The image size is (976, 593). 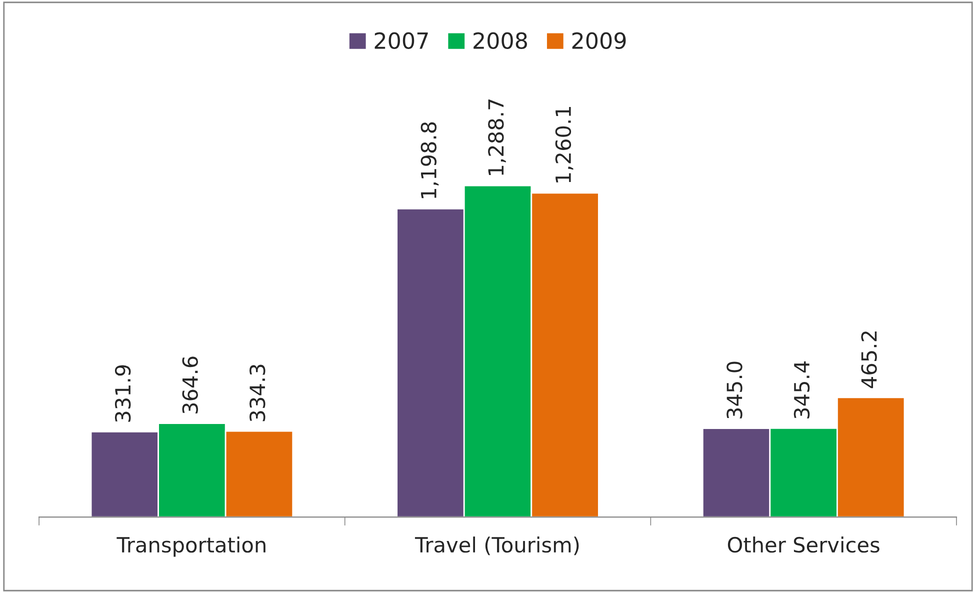 What do you see at coordinates (258, 393) in the screenshot?
I see `data-label: 334.3` at bounding box center [258, 393].